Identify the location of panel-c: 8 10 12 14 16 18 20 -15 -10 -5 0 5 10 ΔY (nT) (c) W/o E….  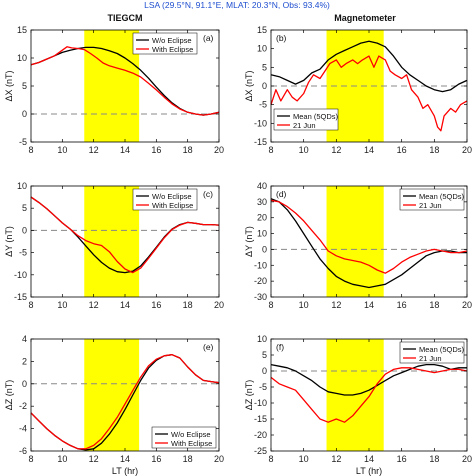
(114, 245).